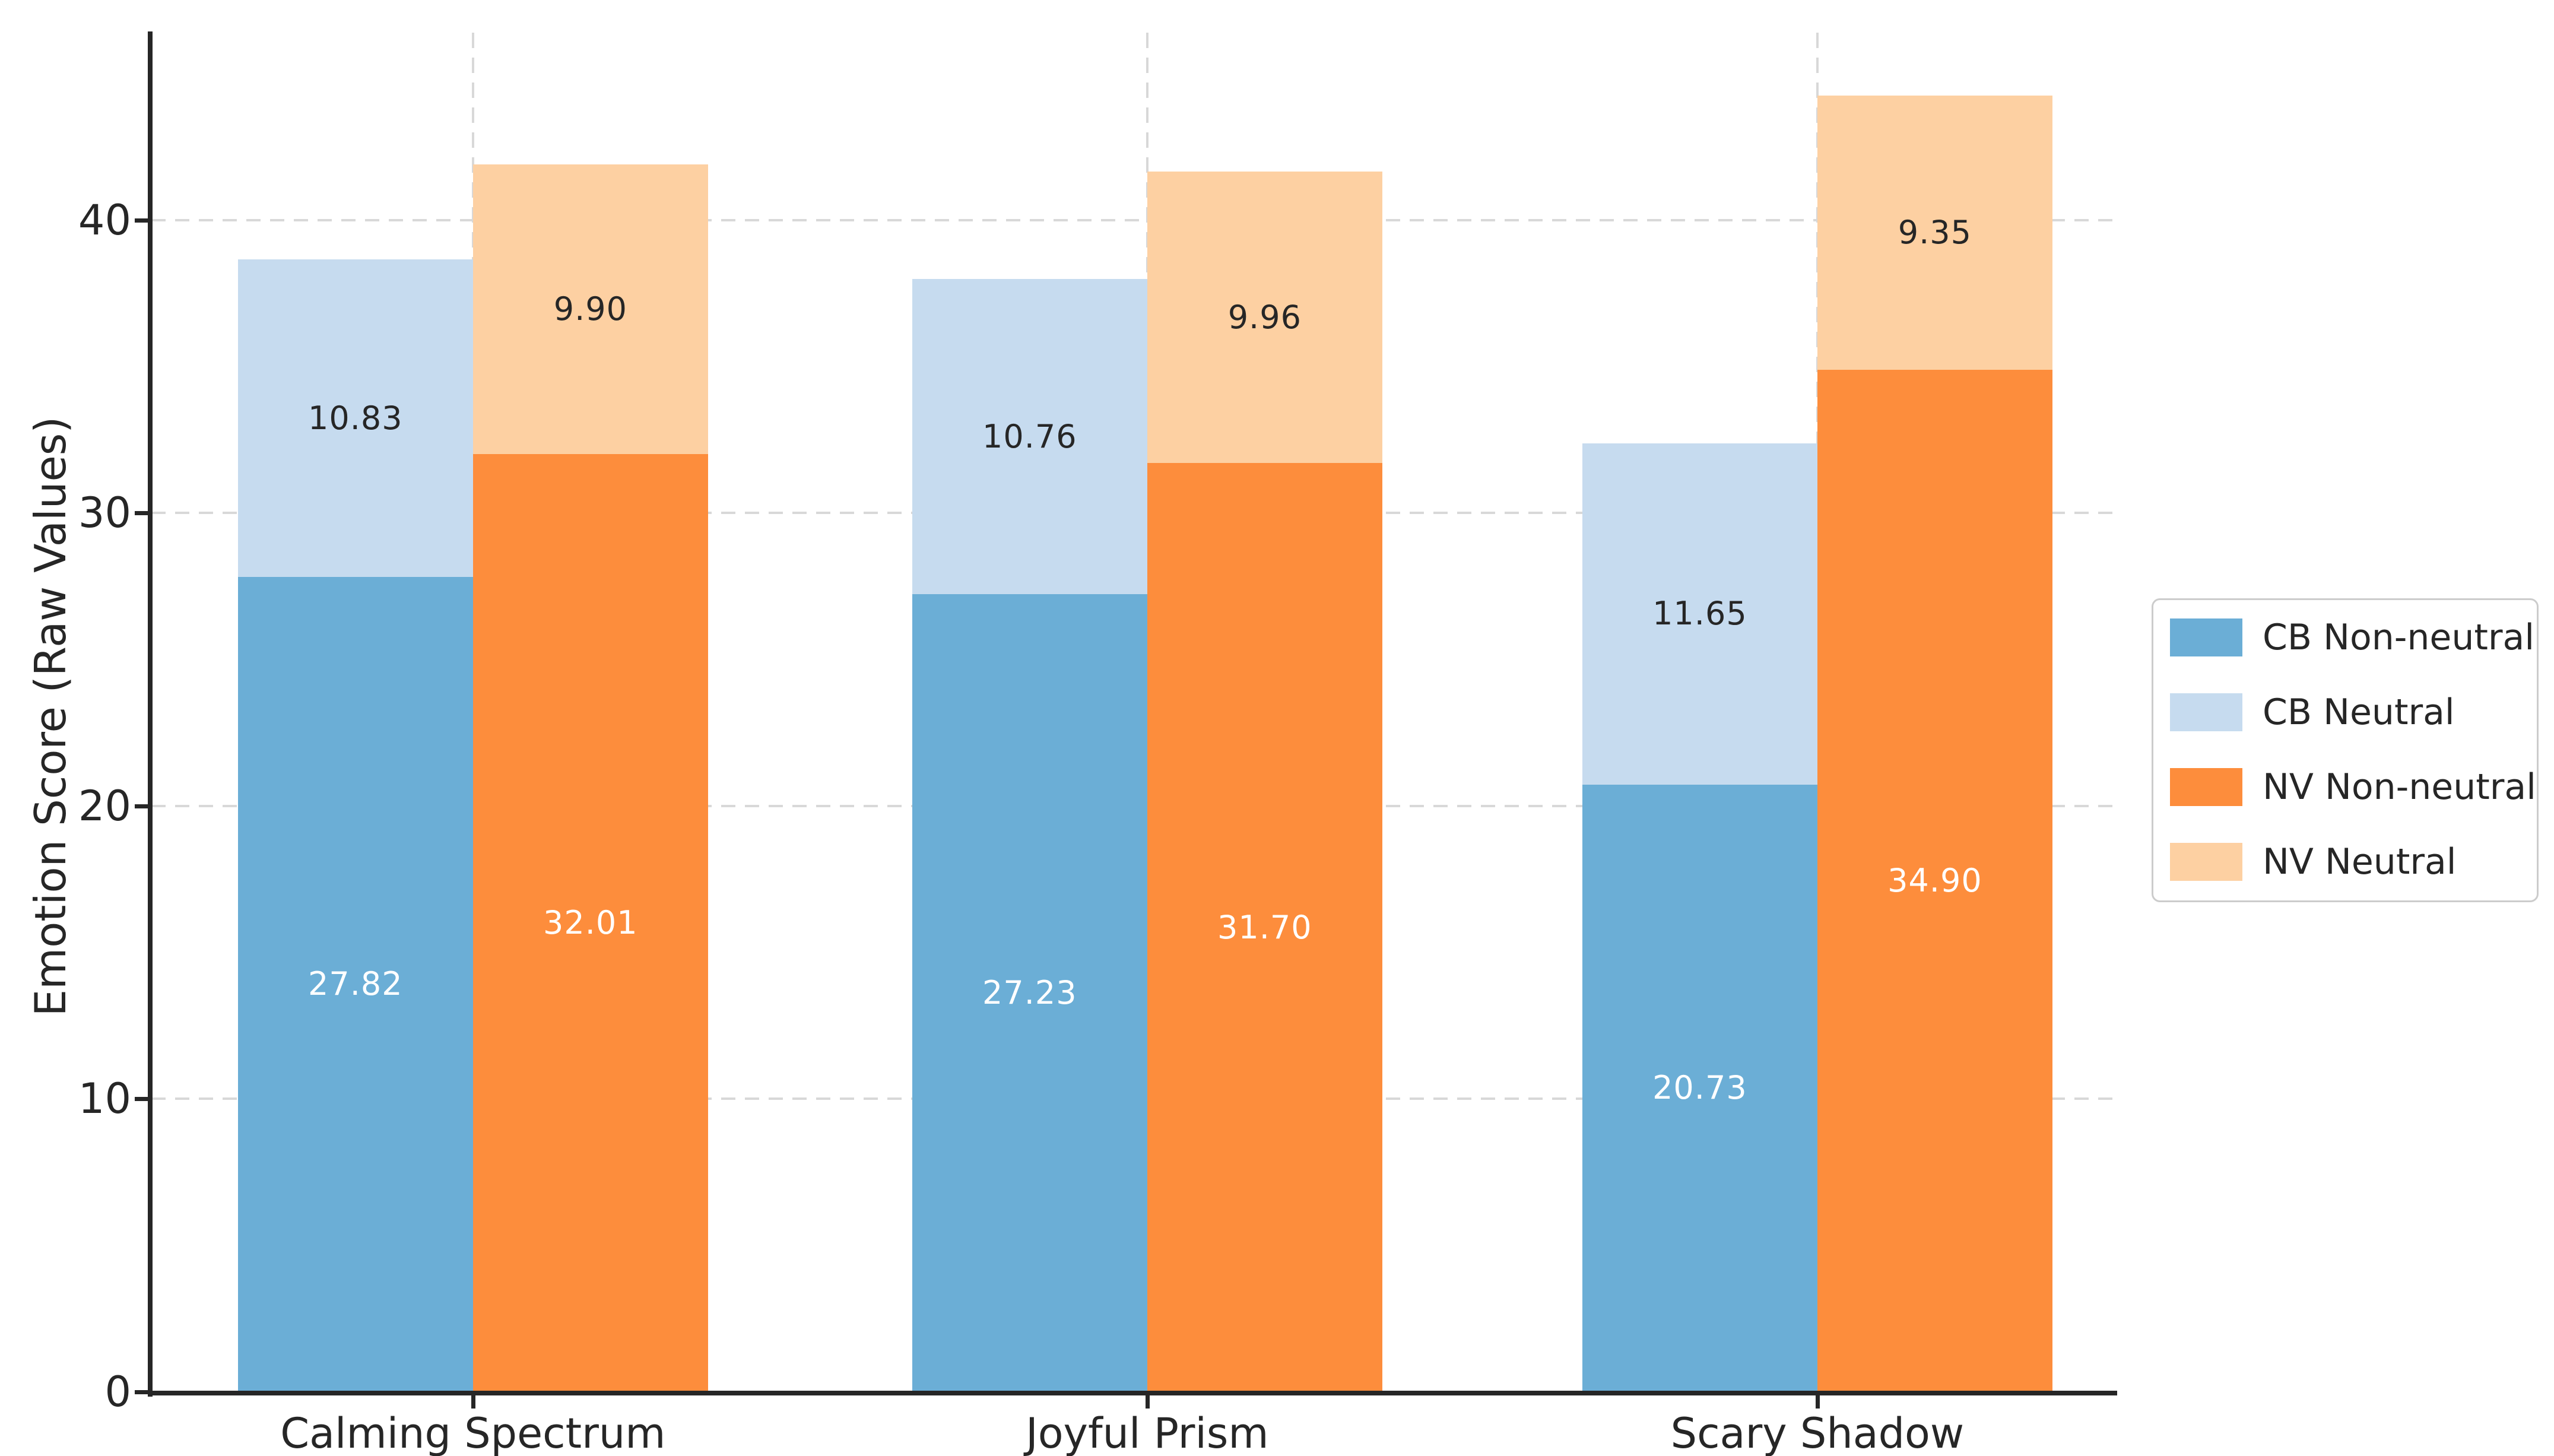 The height and width of the screenshot is (1456, 2554). What do you see at coordinates (2398, 637) in the screenshot?
I see `legend-label: CB Non-neutral` at bounding box center [2398, 637].